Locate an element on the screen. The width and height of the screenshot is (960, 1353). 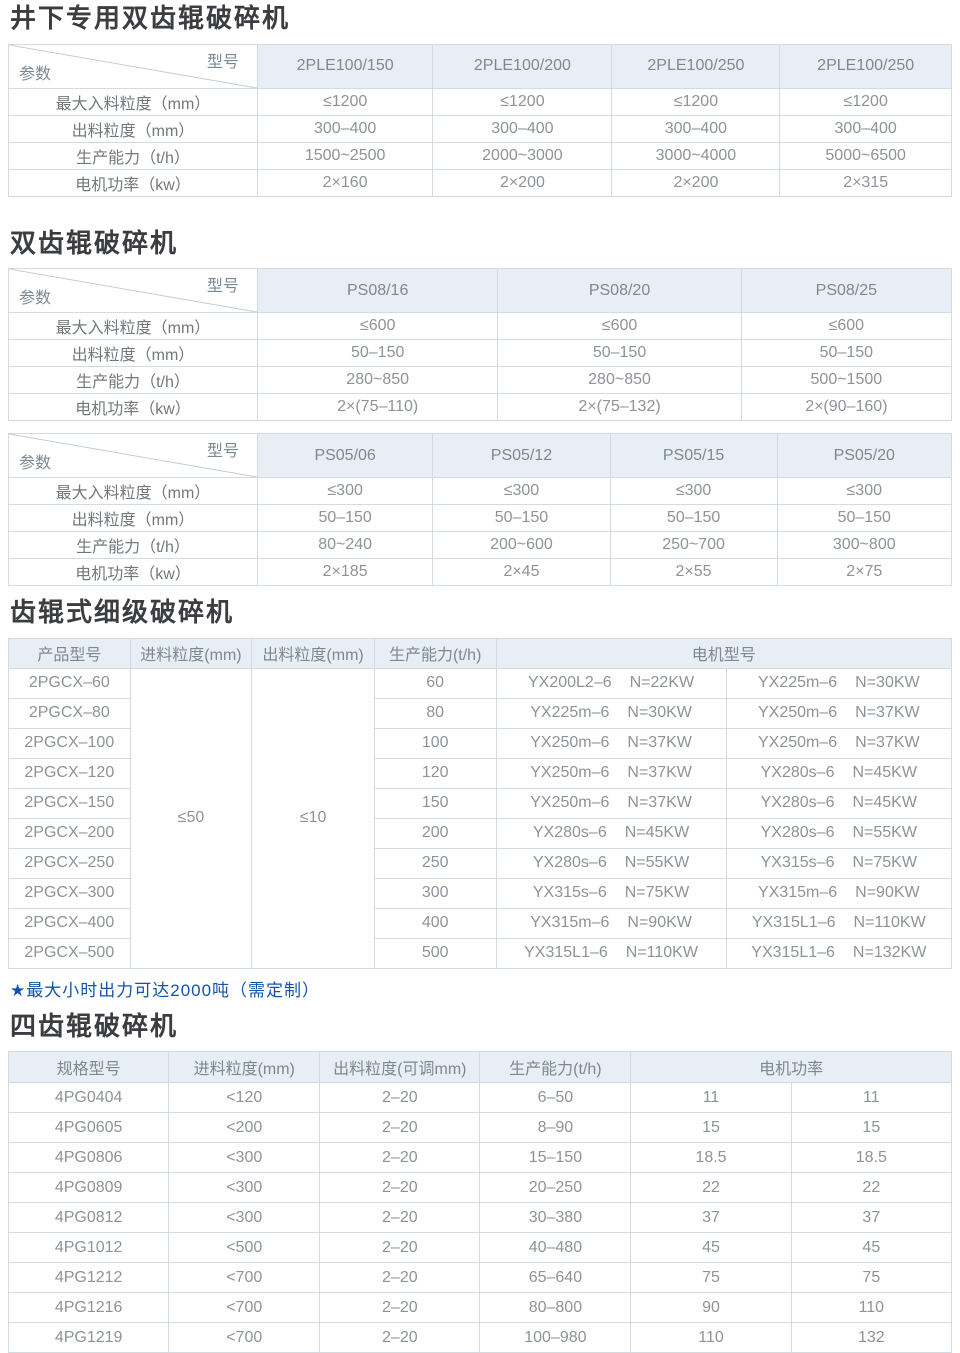
section-title: 双齿辊破碎机 is located at coordinates (481, 243).